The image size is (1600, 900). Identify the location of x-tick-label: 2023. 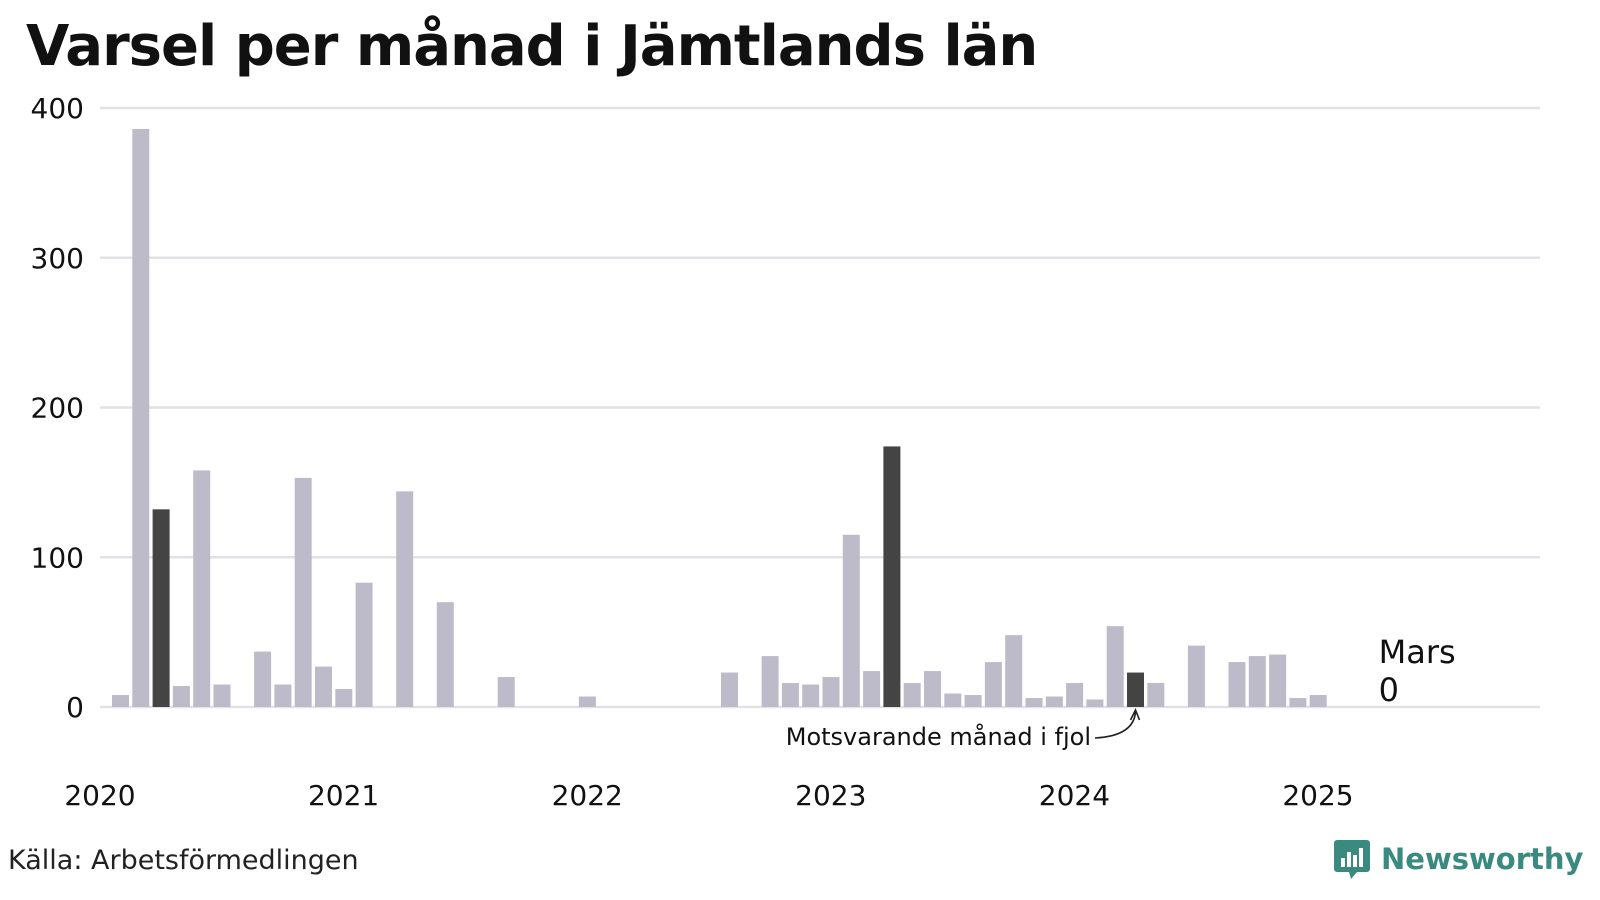
(830, 795).